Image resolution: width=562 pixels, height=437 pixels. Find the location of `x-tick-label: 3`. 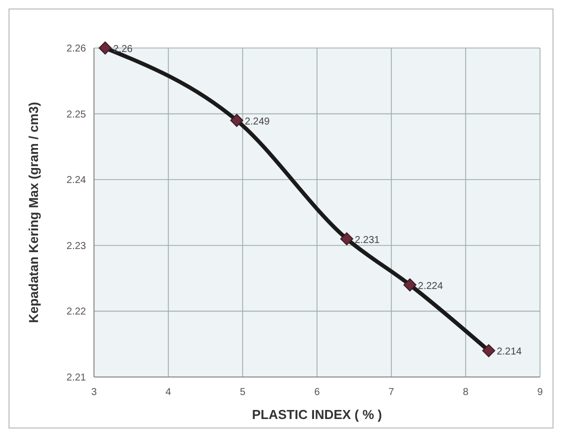

x-tick-label: 3 is located at coordinates (94, 392).